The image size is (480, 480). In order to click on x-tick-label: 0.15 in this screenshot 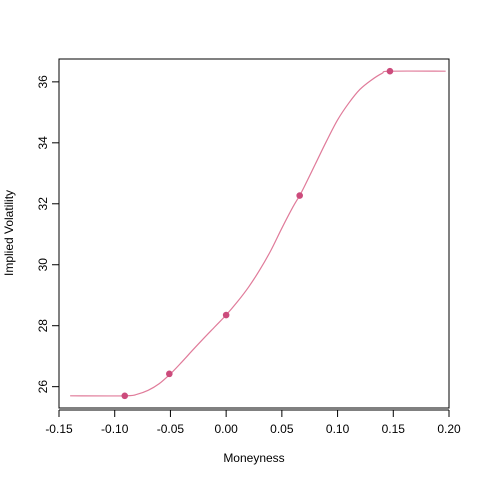, I will do `click(394, 429)`.